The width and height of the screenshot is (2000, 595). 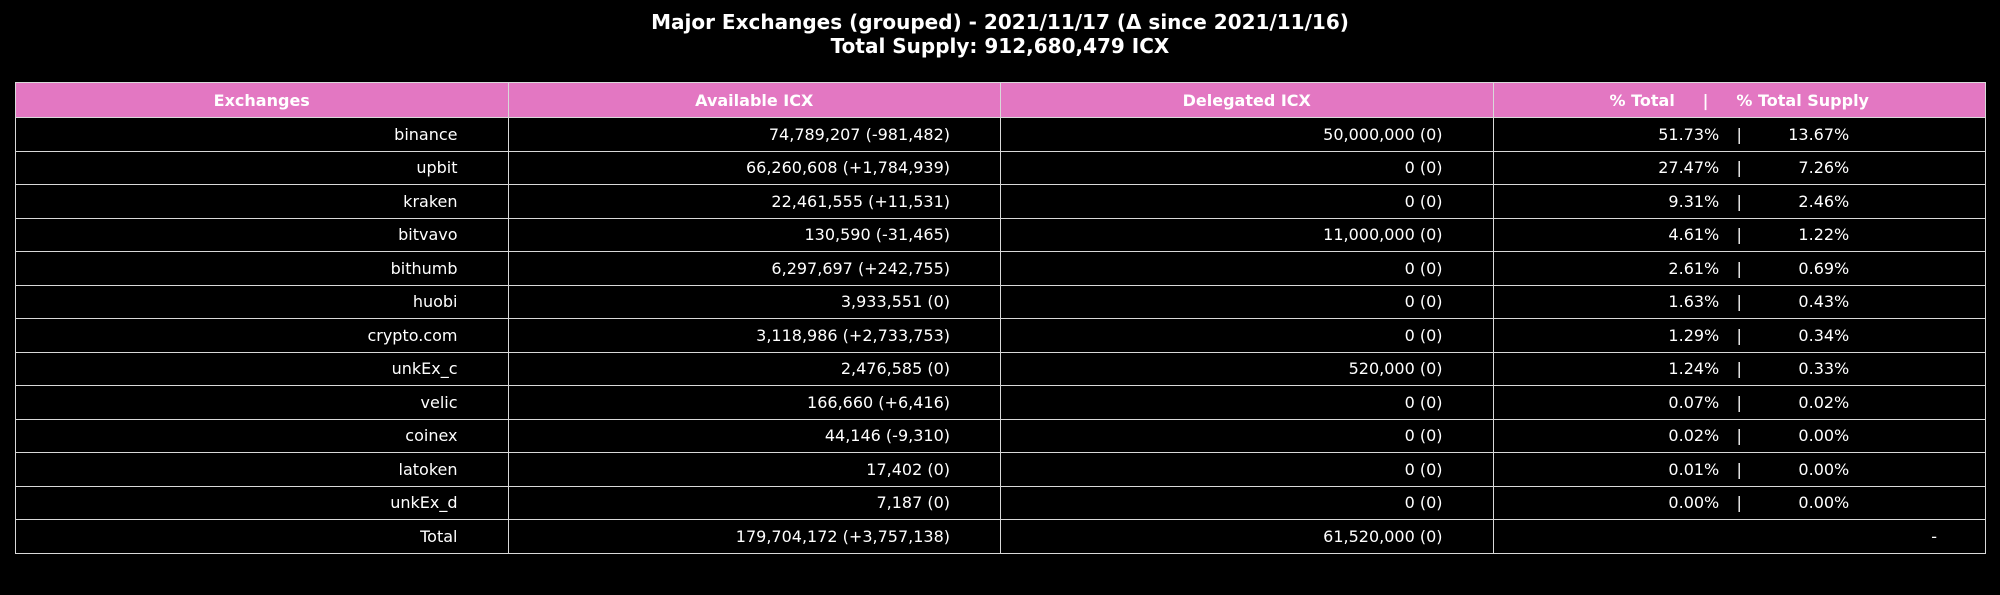 I want to click on cell-available-icx: 2,476,585 (0), so click(x=754, y=368).